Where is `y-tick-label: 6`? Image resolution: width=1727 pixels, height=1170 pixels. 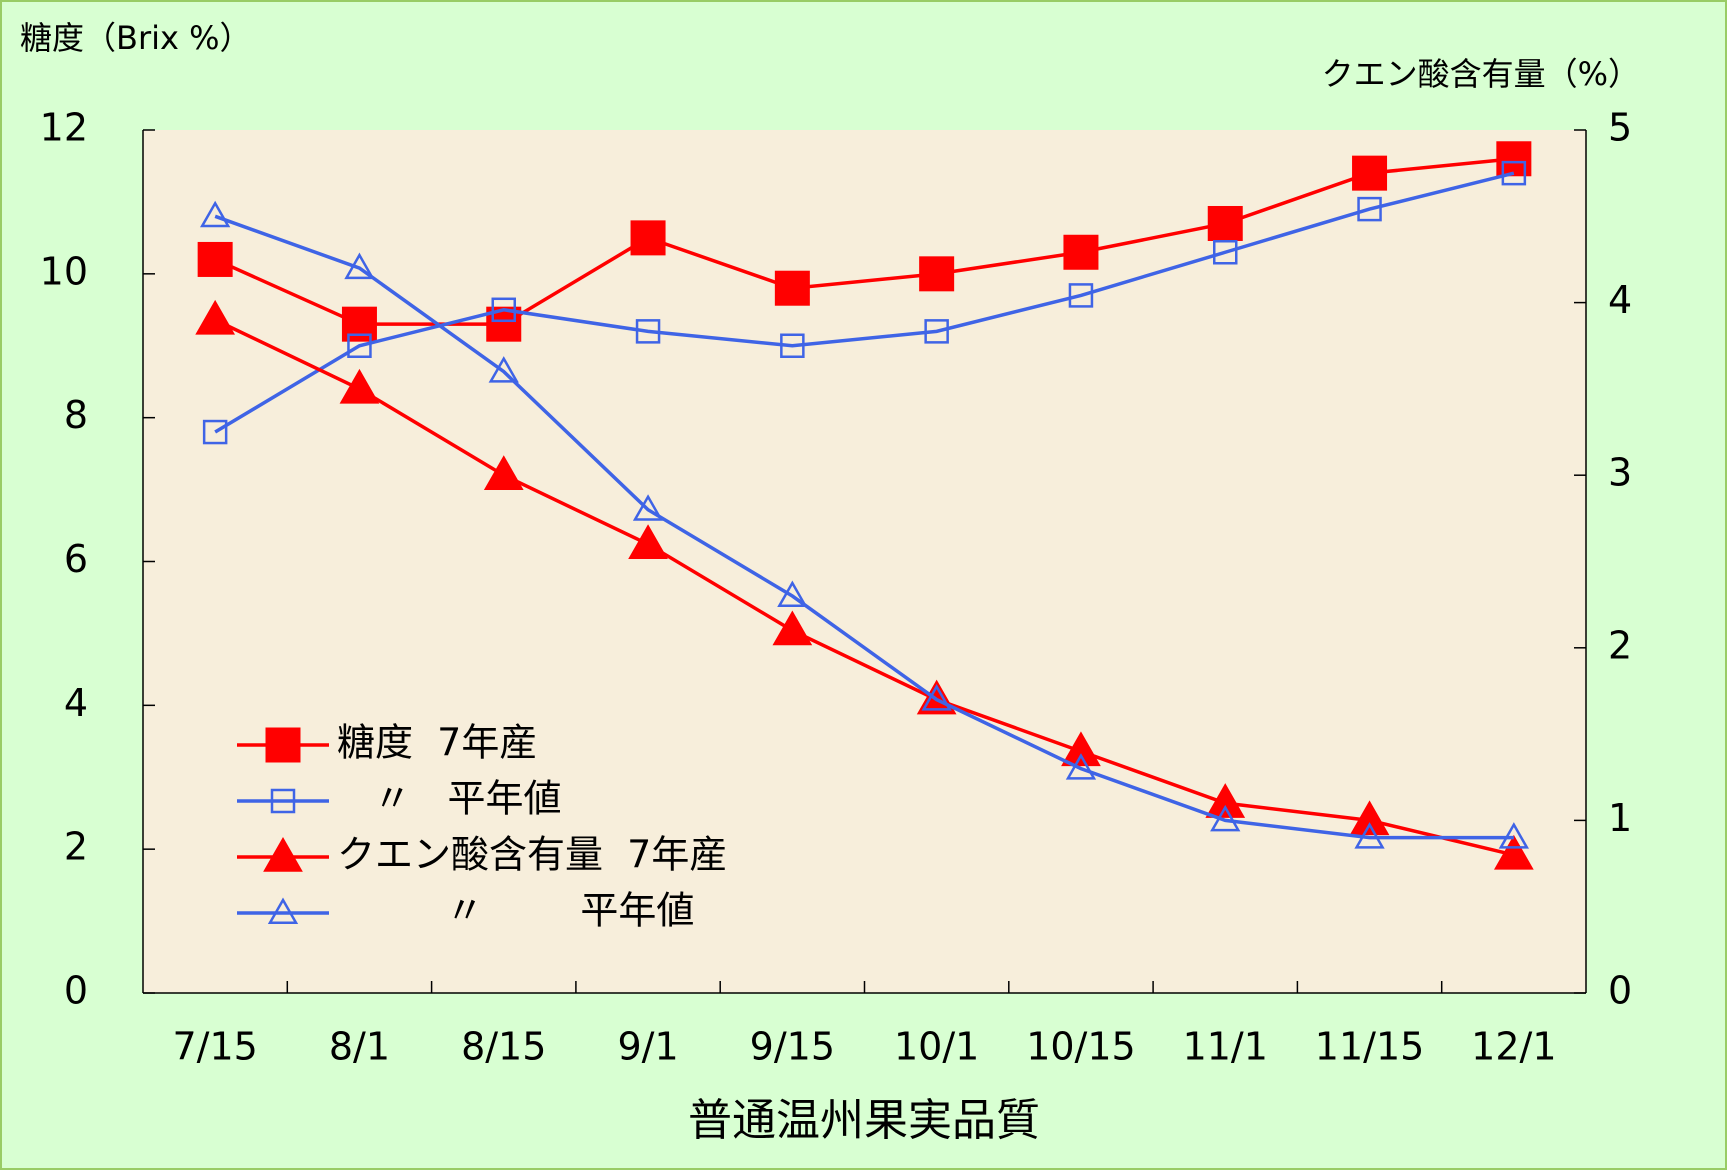
y-tick-label: 6 is located at coordinates (76, 559).